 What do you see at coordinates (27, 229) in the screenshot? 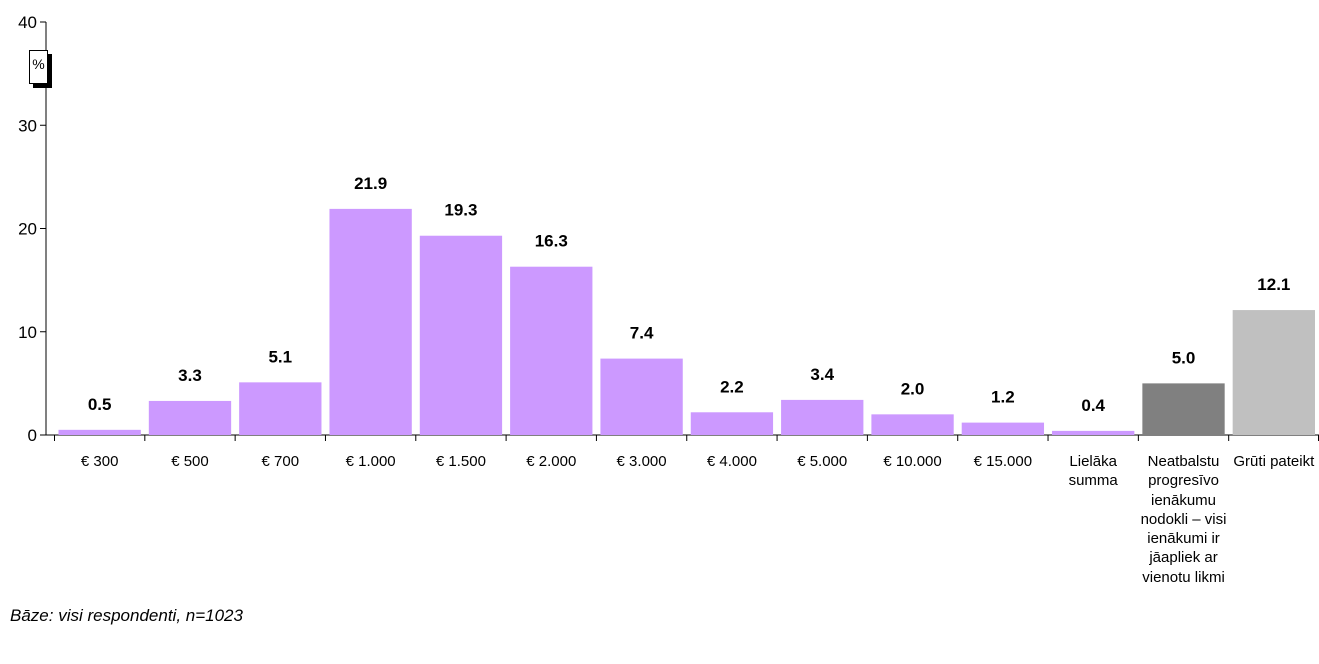
I see `y-tick-label: 20` at bounding box center [27, 229].